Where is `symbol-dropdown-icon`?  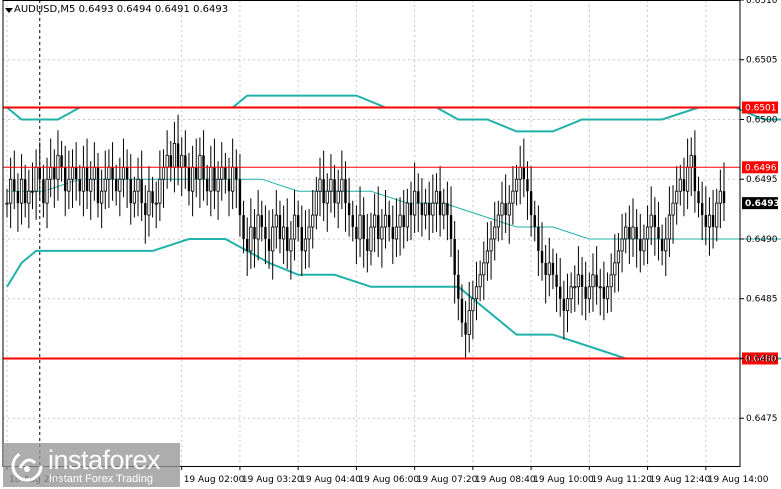 symbol-dropdown-icon is located at coordinates (9, 10).